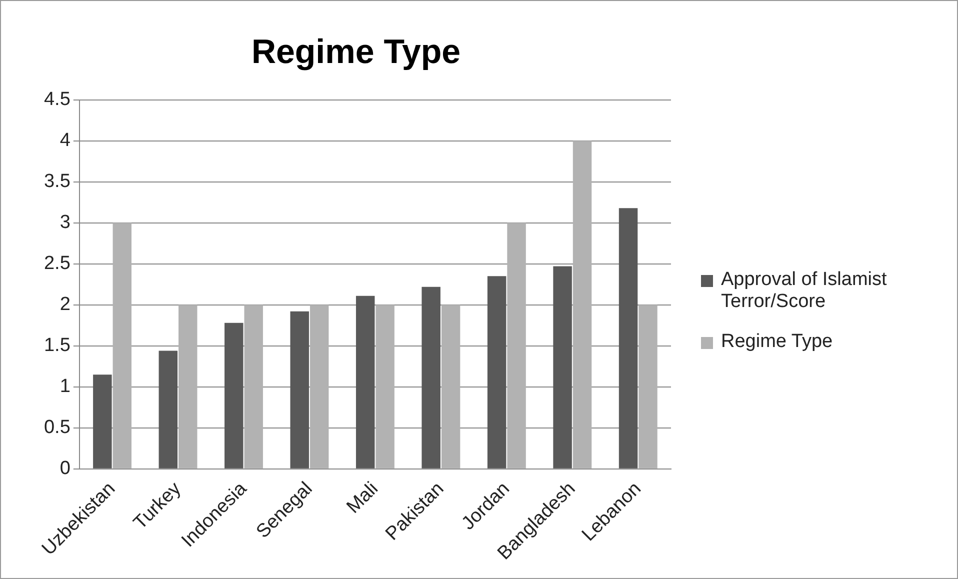 Image resolution: width=958 pixels, height=579 pixels. What do you see at coordinates (57, 263) in the screenshot?
I see `y-tick-label: 2.5` at bounding box center [57, 263].